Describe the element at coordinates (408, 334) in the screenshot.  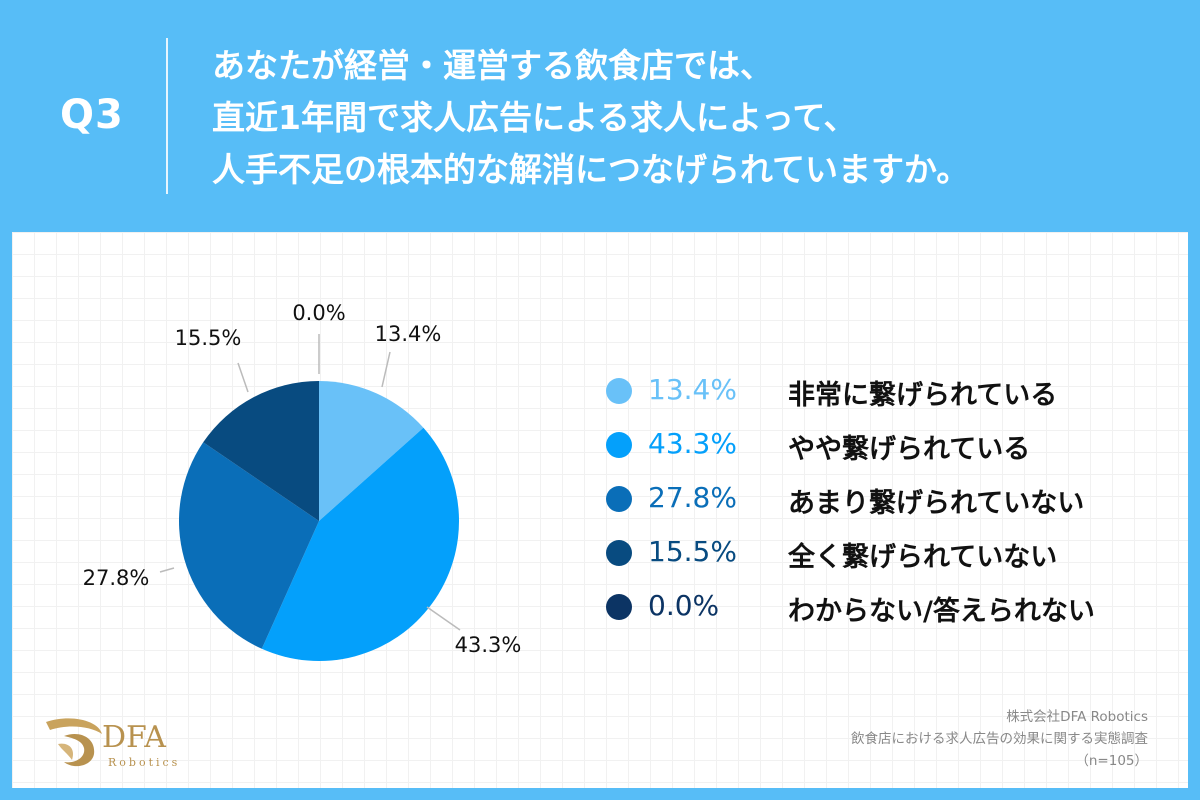
I see `pie-data-label: 13.4%` at that location.